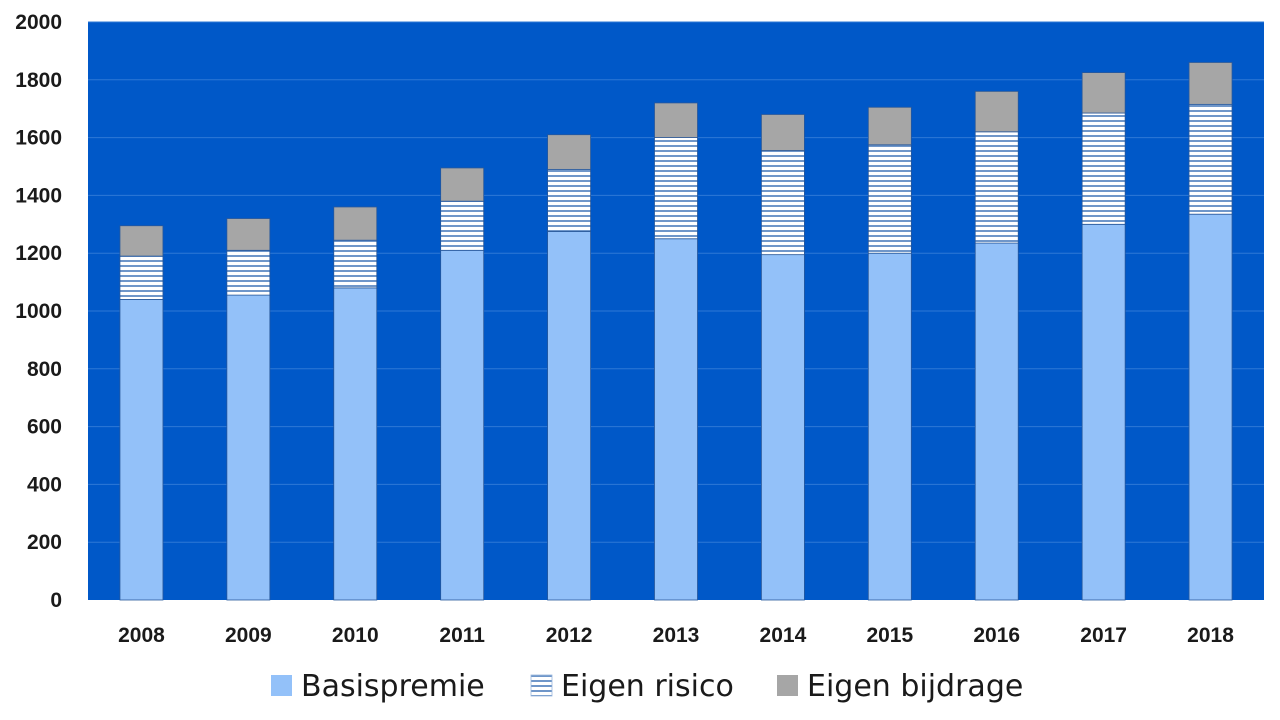 This screenshot has height=720, width=1280. Describe the element at coordinates (889, 199) in the screenshot. I see `bar-eigen-risico-2015` at that location.